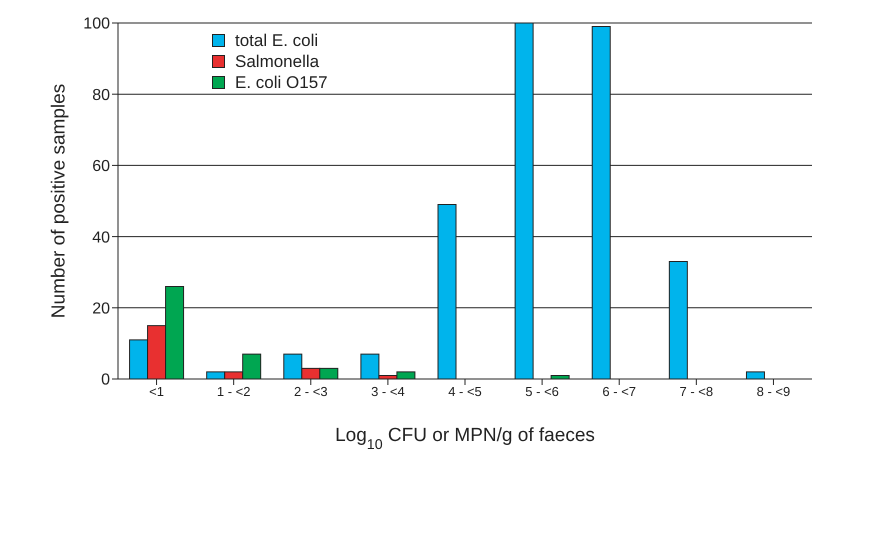 The height and width of the screenshot is (550, 890). What do you see at coordinates (96, 24) in the screenshot?
I see `y-tick-label: 100` at bounding box center [96, 24].